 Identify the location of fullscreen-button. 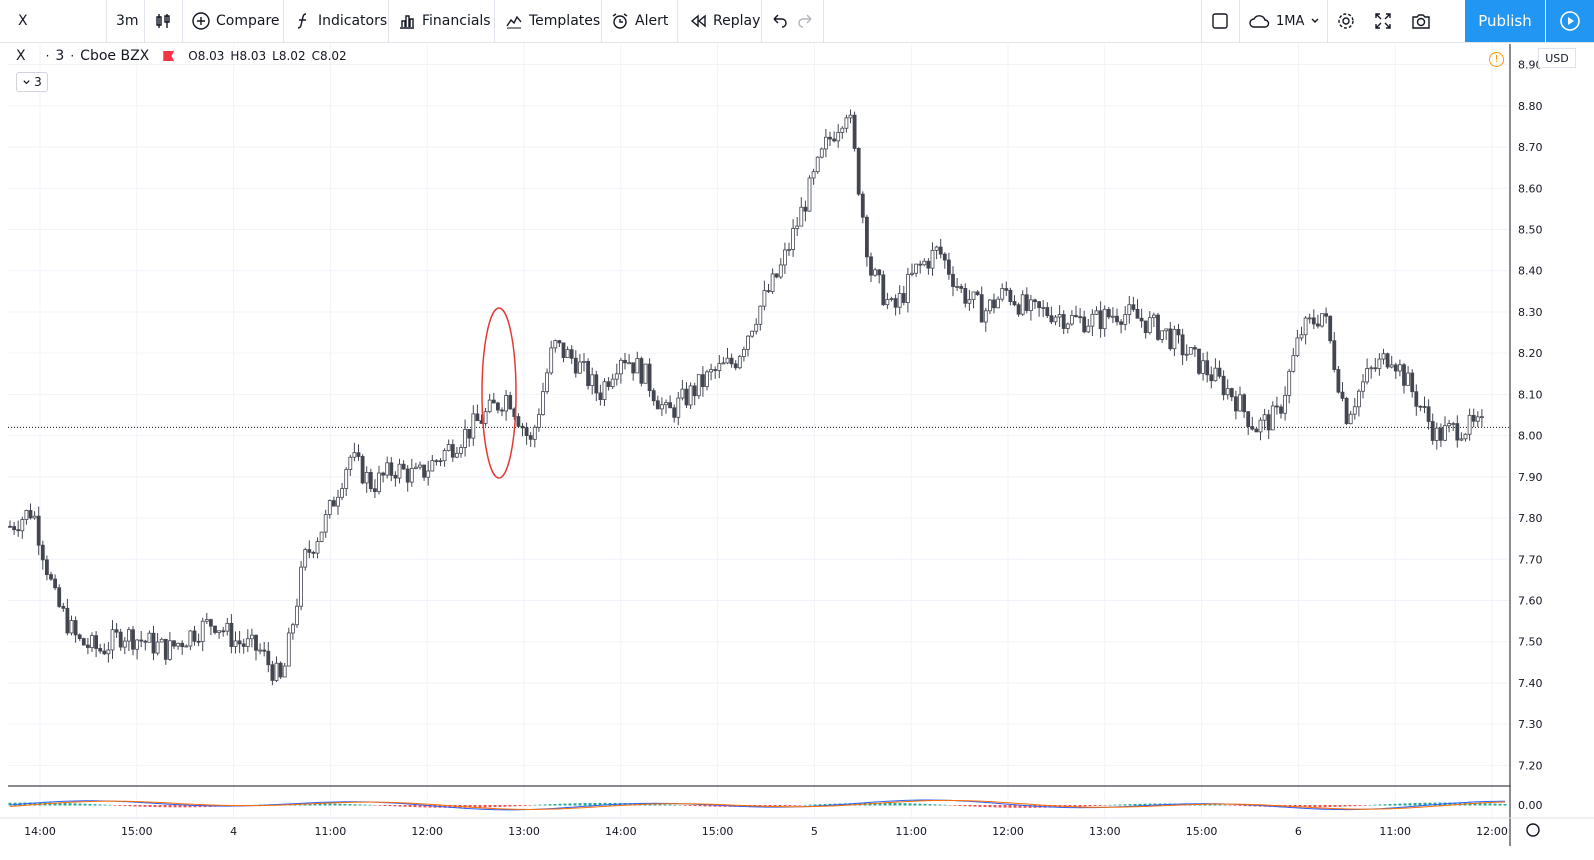
(1383, 21).